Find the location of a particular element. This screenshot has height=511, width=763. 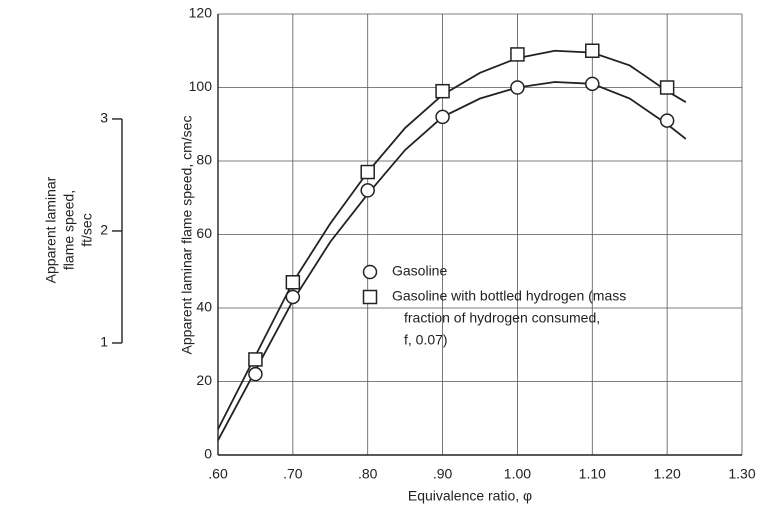

y2-axis-label: Apparent laminar is located at coordinates (51, 229).